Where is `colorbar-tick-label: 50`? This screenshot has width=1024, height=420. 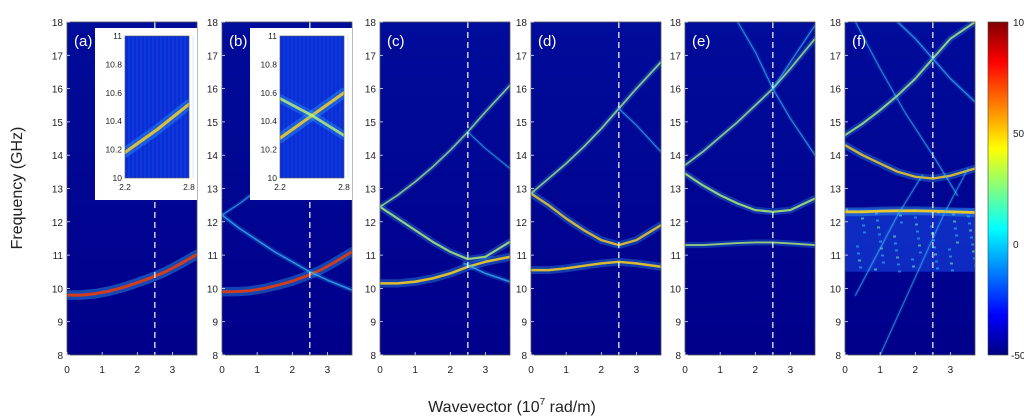 colorbar-tick-label: 50 is located at coordinates (1018, 134).